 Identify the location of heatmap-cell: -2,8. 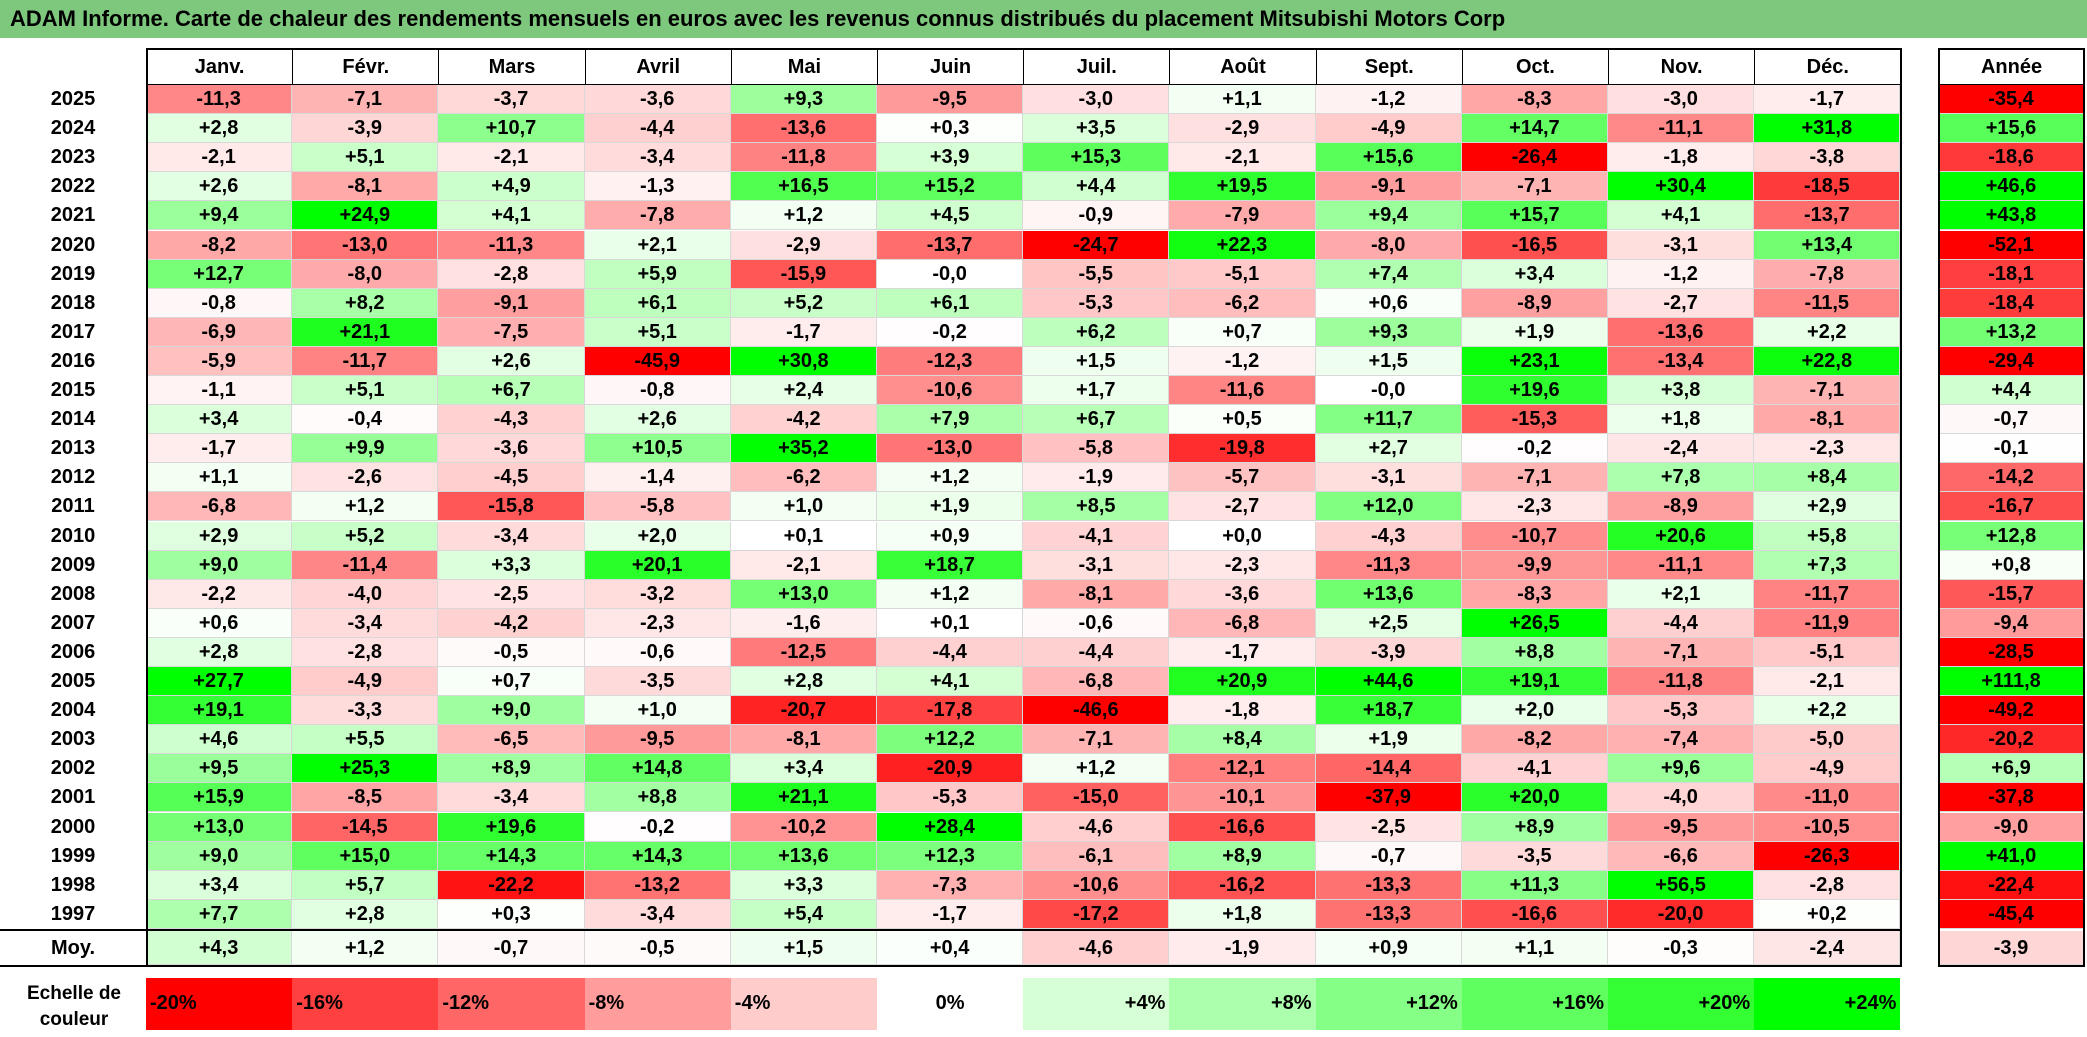
(1827, 885).